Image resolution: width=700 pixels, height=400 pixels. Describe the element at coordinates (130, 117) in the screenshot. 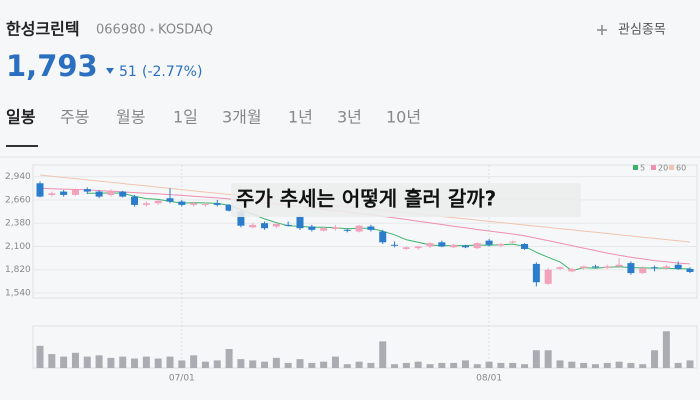

I see `tab: 월봉` at that location.